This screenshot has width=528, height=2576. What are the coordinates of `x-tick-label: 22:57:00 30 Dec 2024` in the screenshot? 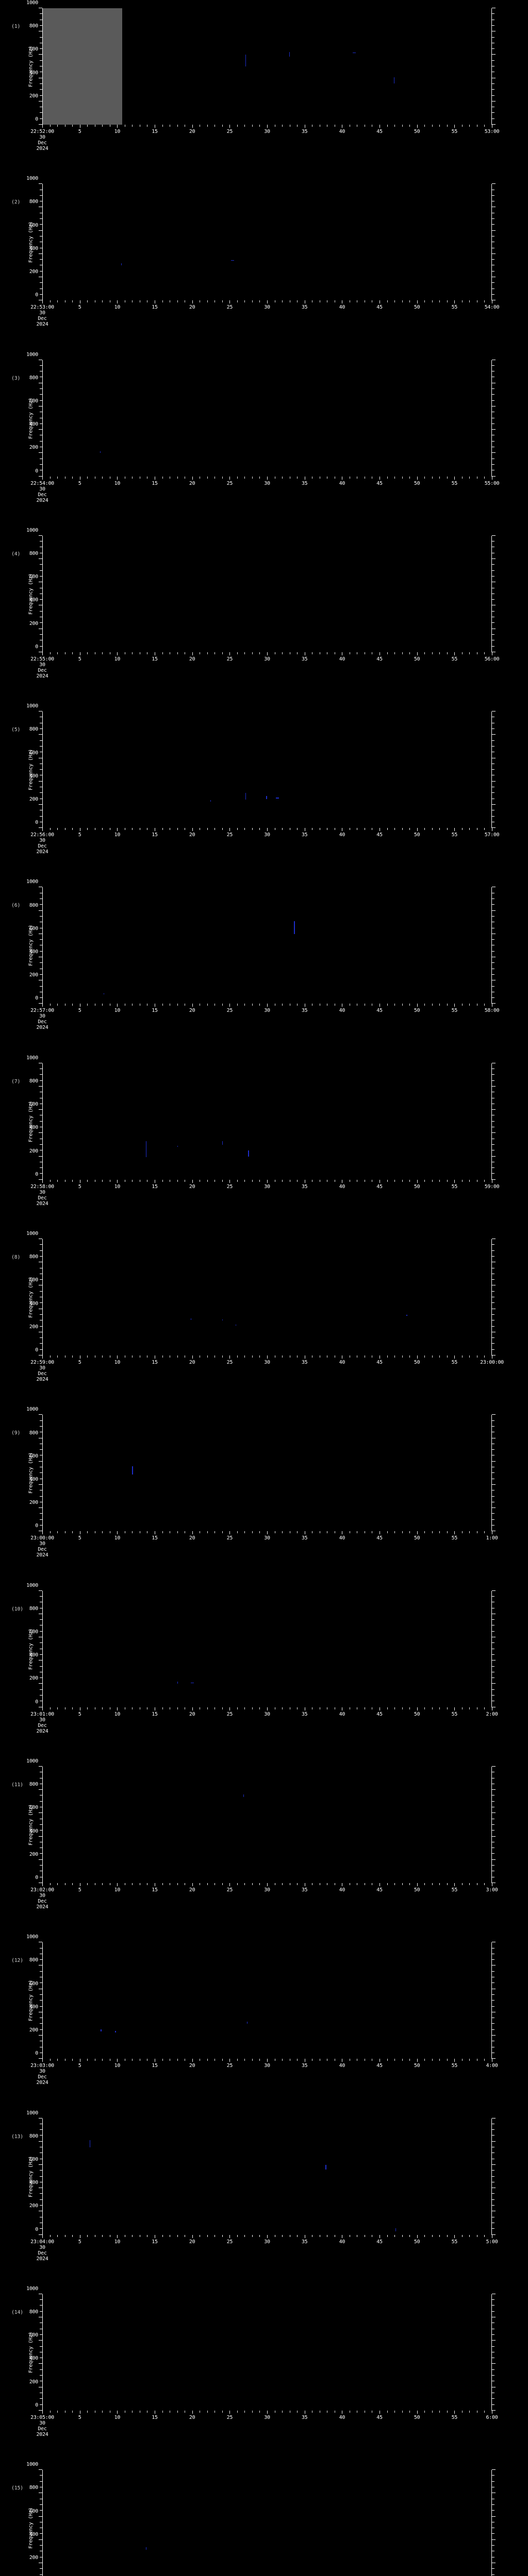 It's located at (42, 1019).